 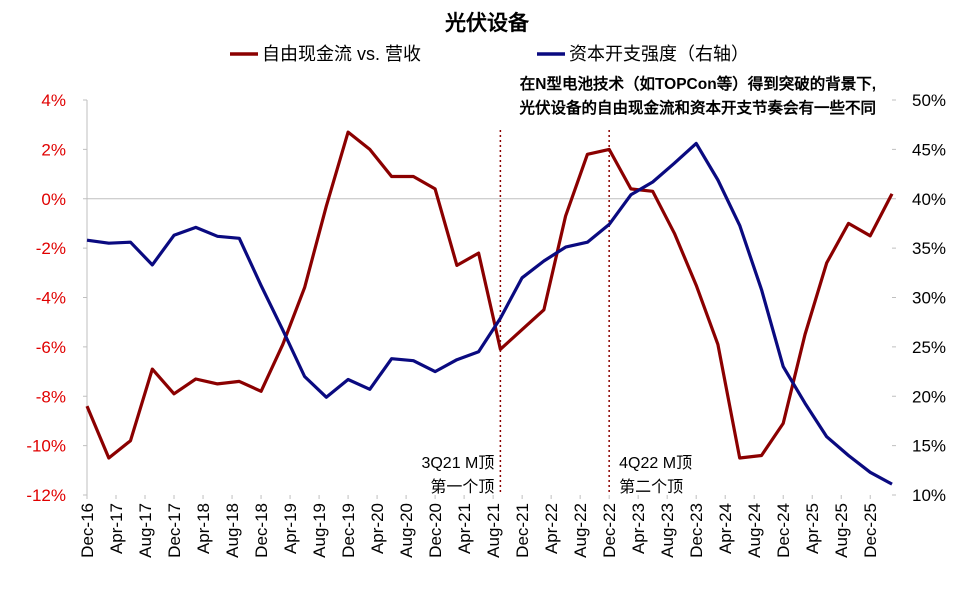 What do you see at coordinates (929, 495) in the screenshot?
I see `y2-tick-label: 10%` at bounding box center [929, 495].